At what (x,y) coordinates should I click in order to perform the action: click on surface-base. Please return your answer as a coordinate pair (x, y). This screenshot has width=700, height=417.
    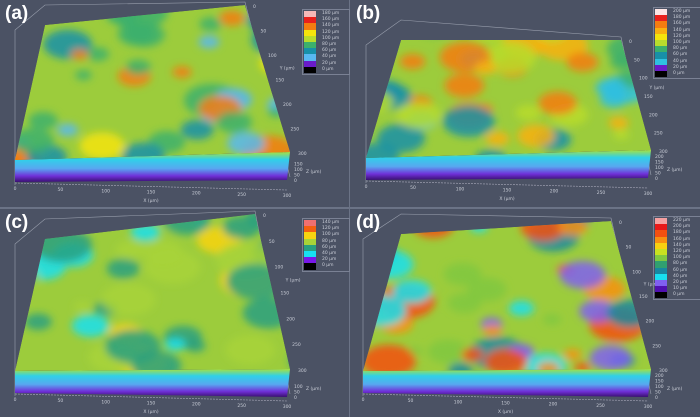
    Looking at the image, I should click on (507, 383).